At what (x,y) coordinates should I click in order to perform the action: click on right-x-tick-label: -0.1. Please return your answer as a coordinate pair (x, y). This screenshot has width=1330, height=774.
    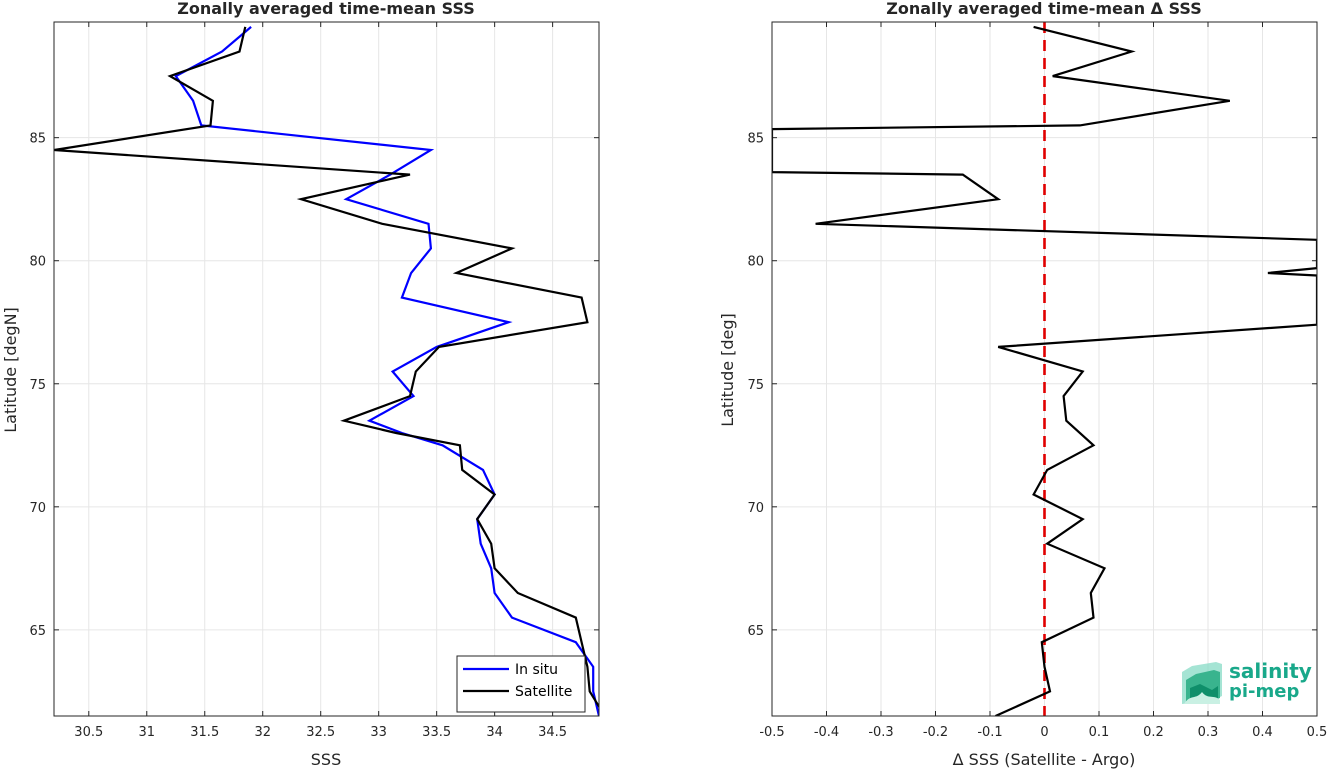
    Looking at the image, I should click on (989, 732).